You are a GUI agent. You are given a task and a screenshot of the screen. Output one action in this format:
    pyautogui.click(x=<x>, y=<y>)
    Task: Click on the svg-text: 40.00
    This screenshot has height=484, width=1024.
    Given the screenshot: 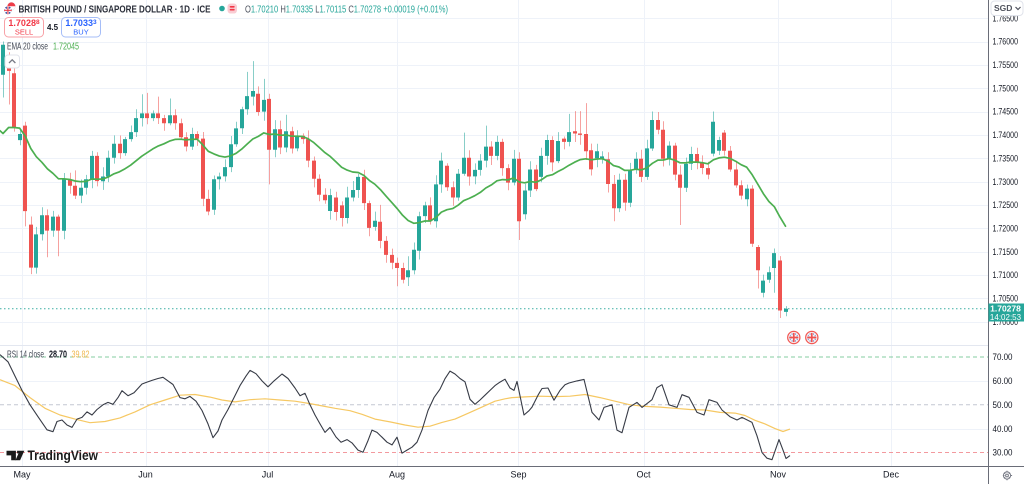 What is the action you would take?
    pyautogui.click(x=1003, y=429)
    